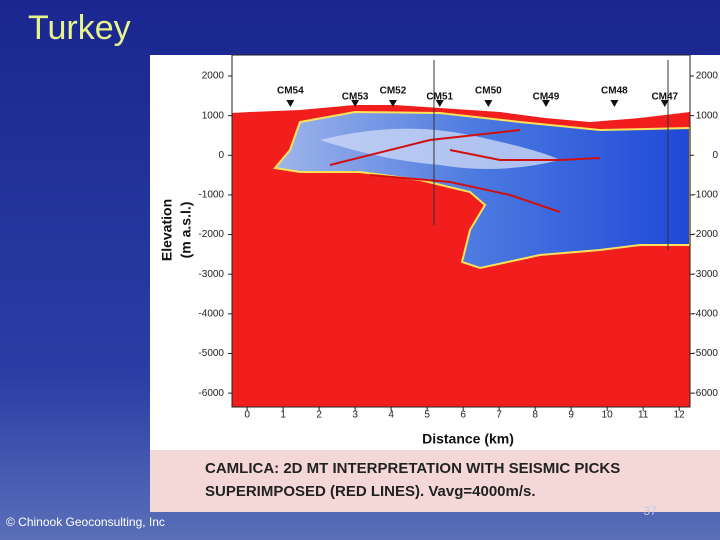 This screenshot has width=720, height=540. Describe the element at coordinates (571, 415) in the screenshot. I see `x-tick-label: 9` at that location.